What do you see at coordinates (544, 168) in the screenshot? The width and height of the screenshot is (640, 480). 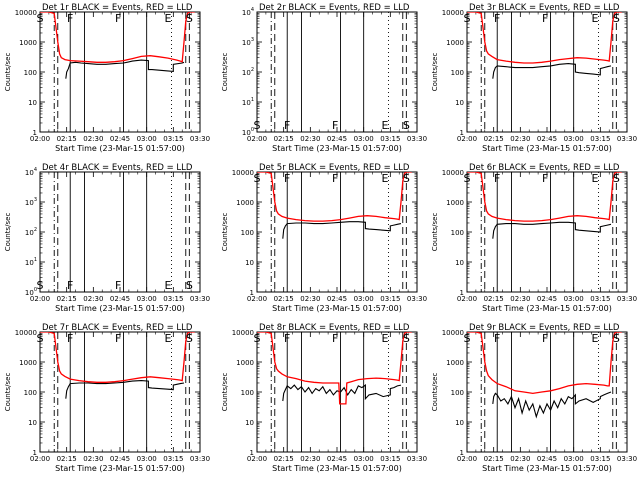 I see `panel-title: Det 6r BLACK = Events, RED = LLD` at bounding box center [544, 168].